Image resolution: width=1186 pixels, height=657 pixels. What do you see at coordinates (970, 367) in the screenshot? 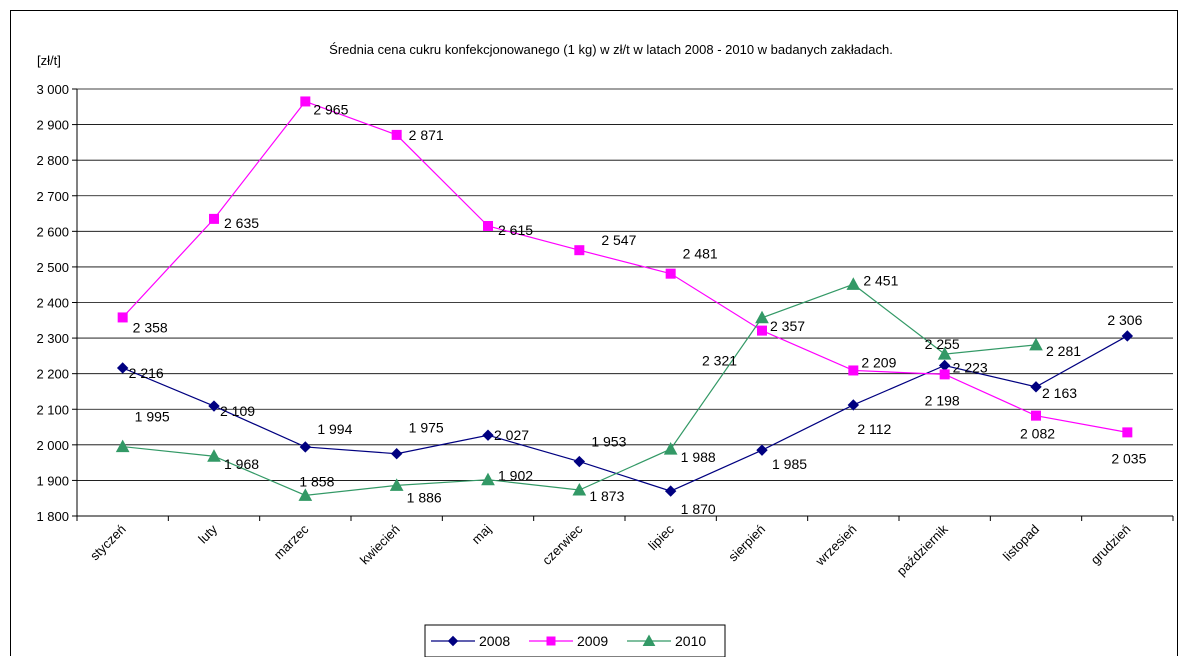
I see `data-label: 2 223` at bounding box center [970, 367].